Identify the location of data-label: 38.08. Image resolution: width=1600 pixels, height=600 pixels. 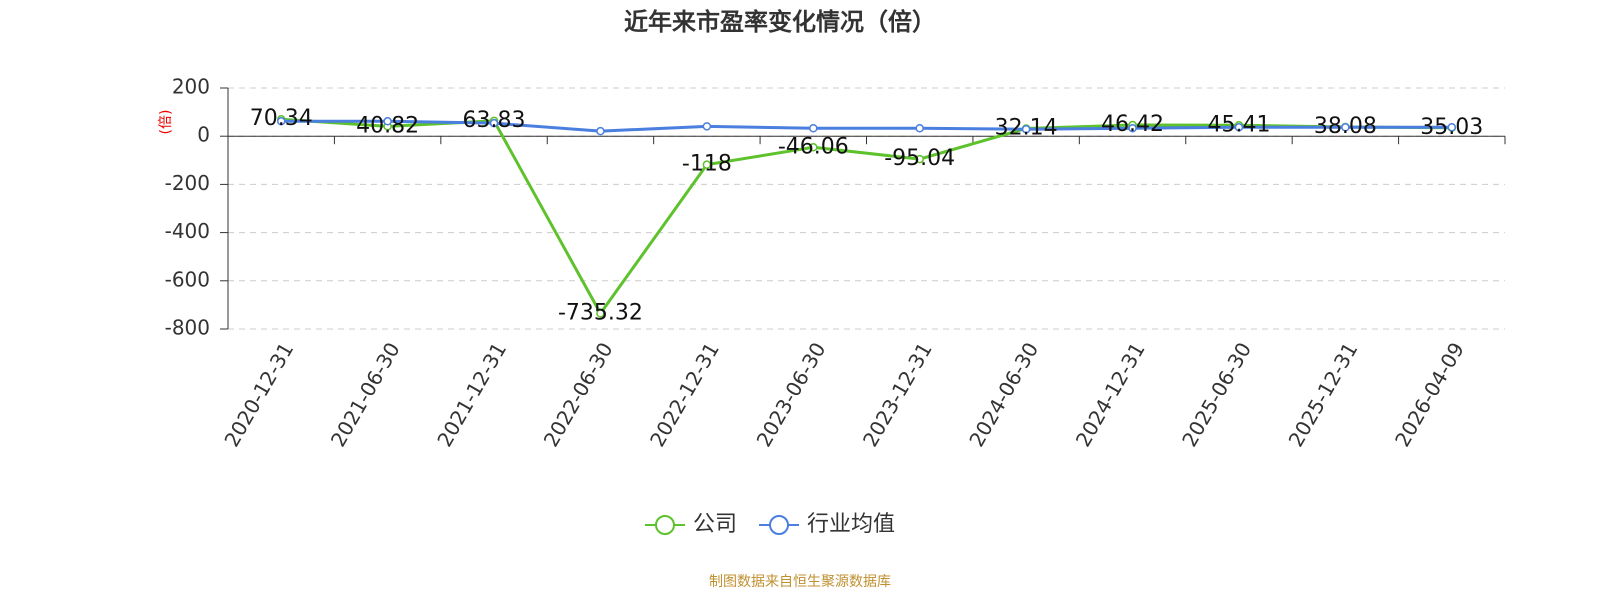
(1345, 126).